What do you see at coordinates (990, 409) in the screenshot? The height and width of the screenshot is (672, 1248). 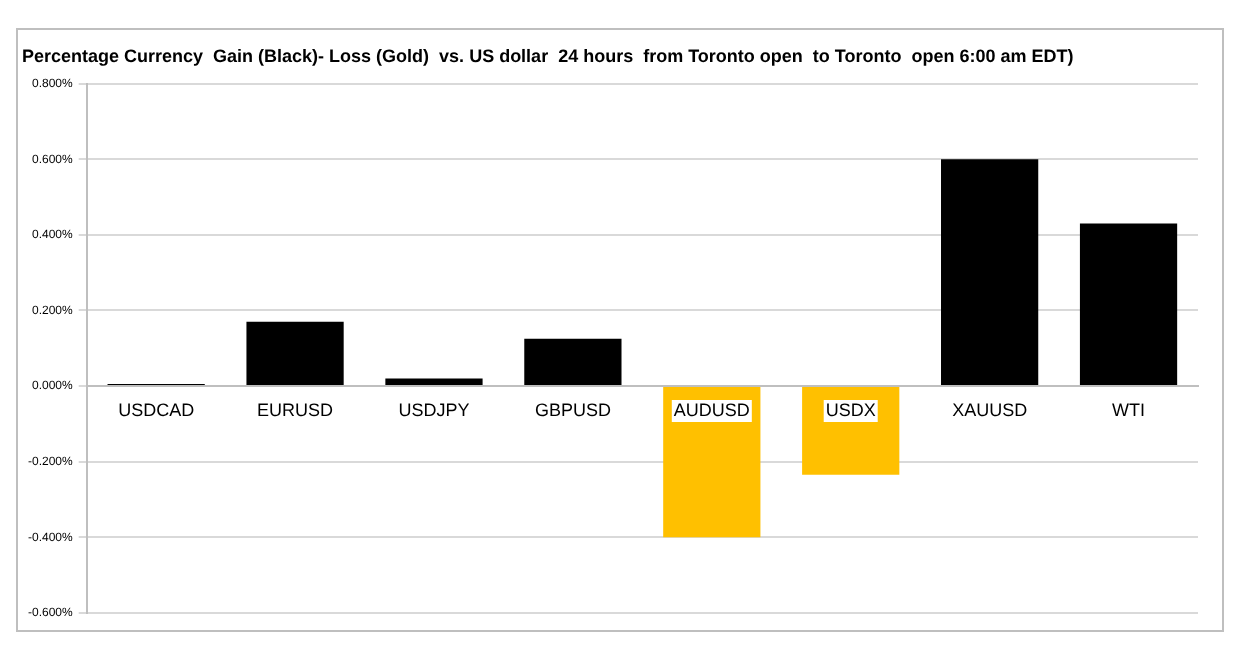 I see `x-tick-label: XAUUSD` at bounding box center [990, 409].